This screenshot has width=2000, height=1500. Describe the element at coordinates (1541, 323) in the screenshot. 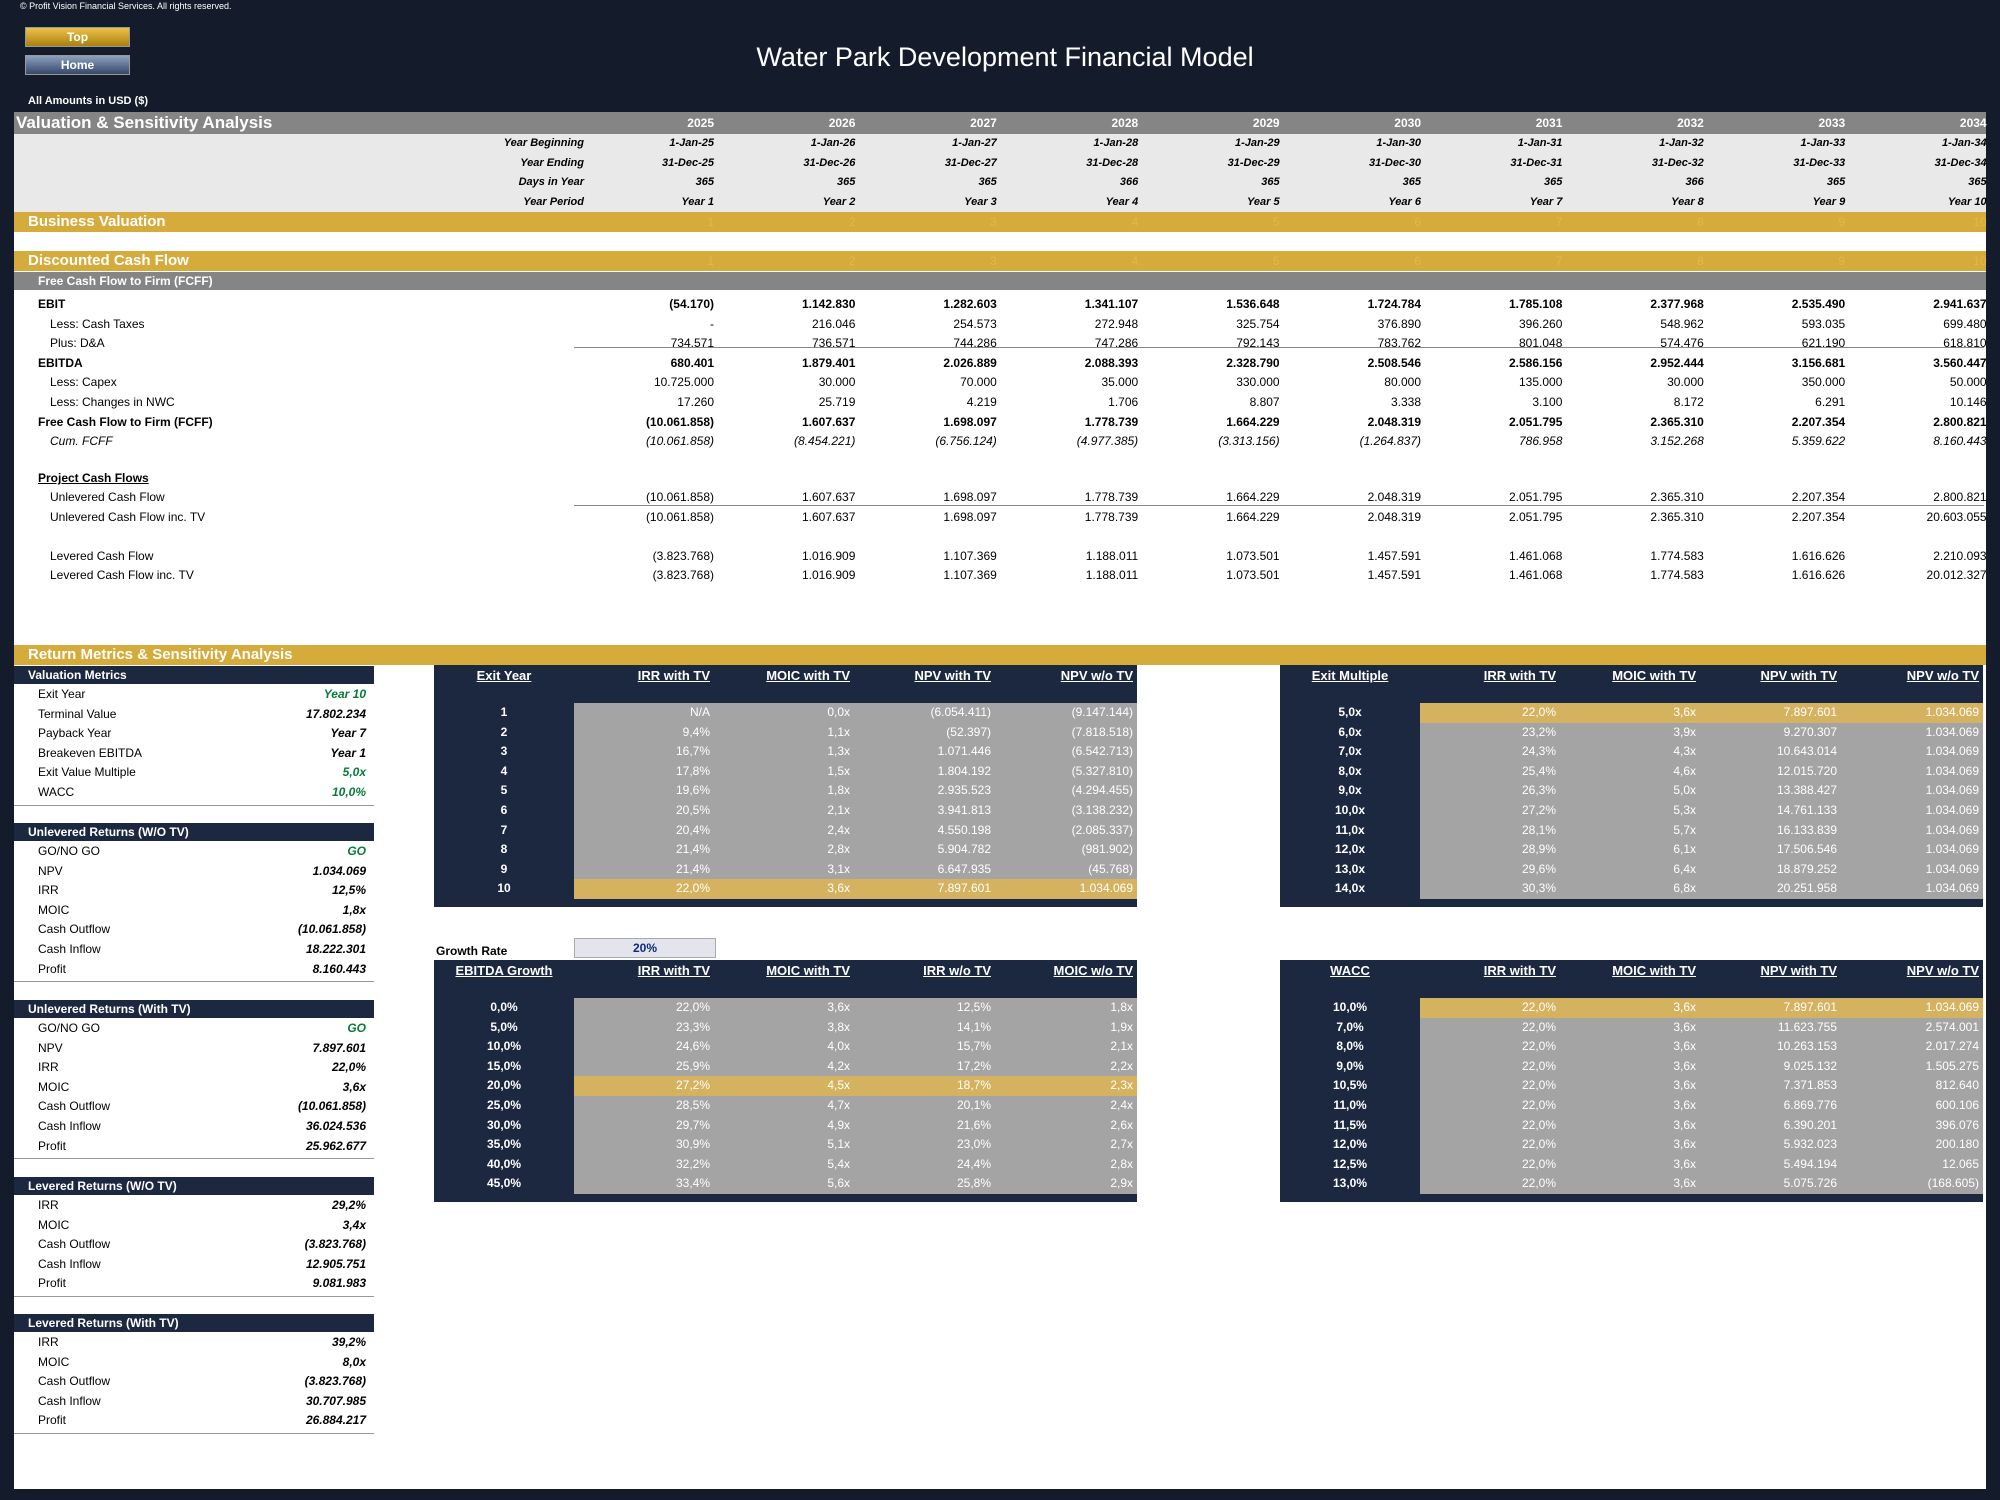

I see `fcff-cell: 396.260` at that location.